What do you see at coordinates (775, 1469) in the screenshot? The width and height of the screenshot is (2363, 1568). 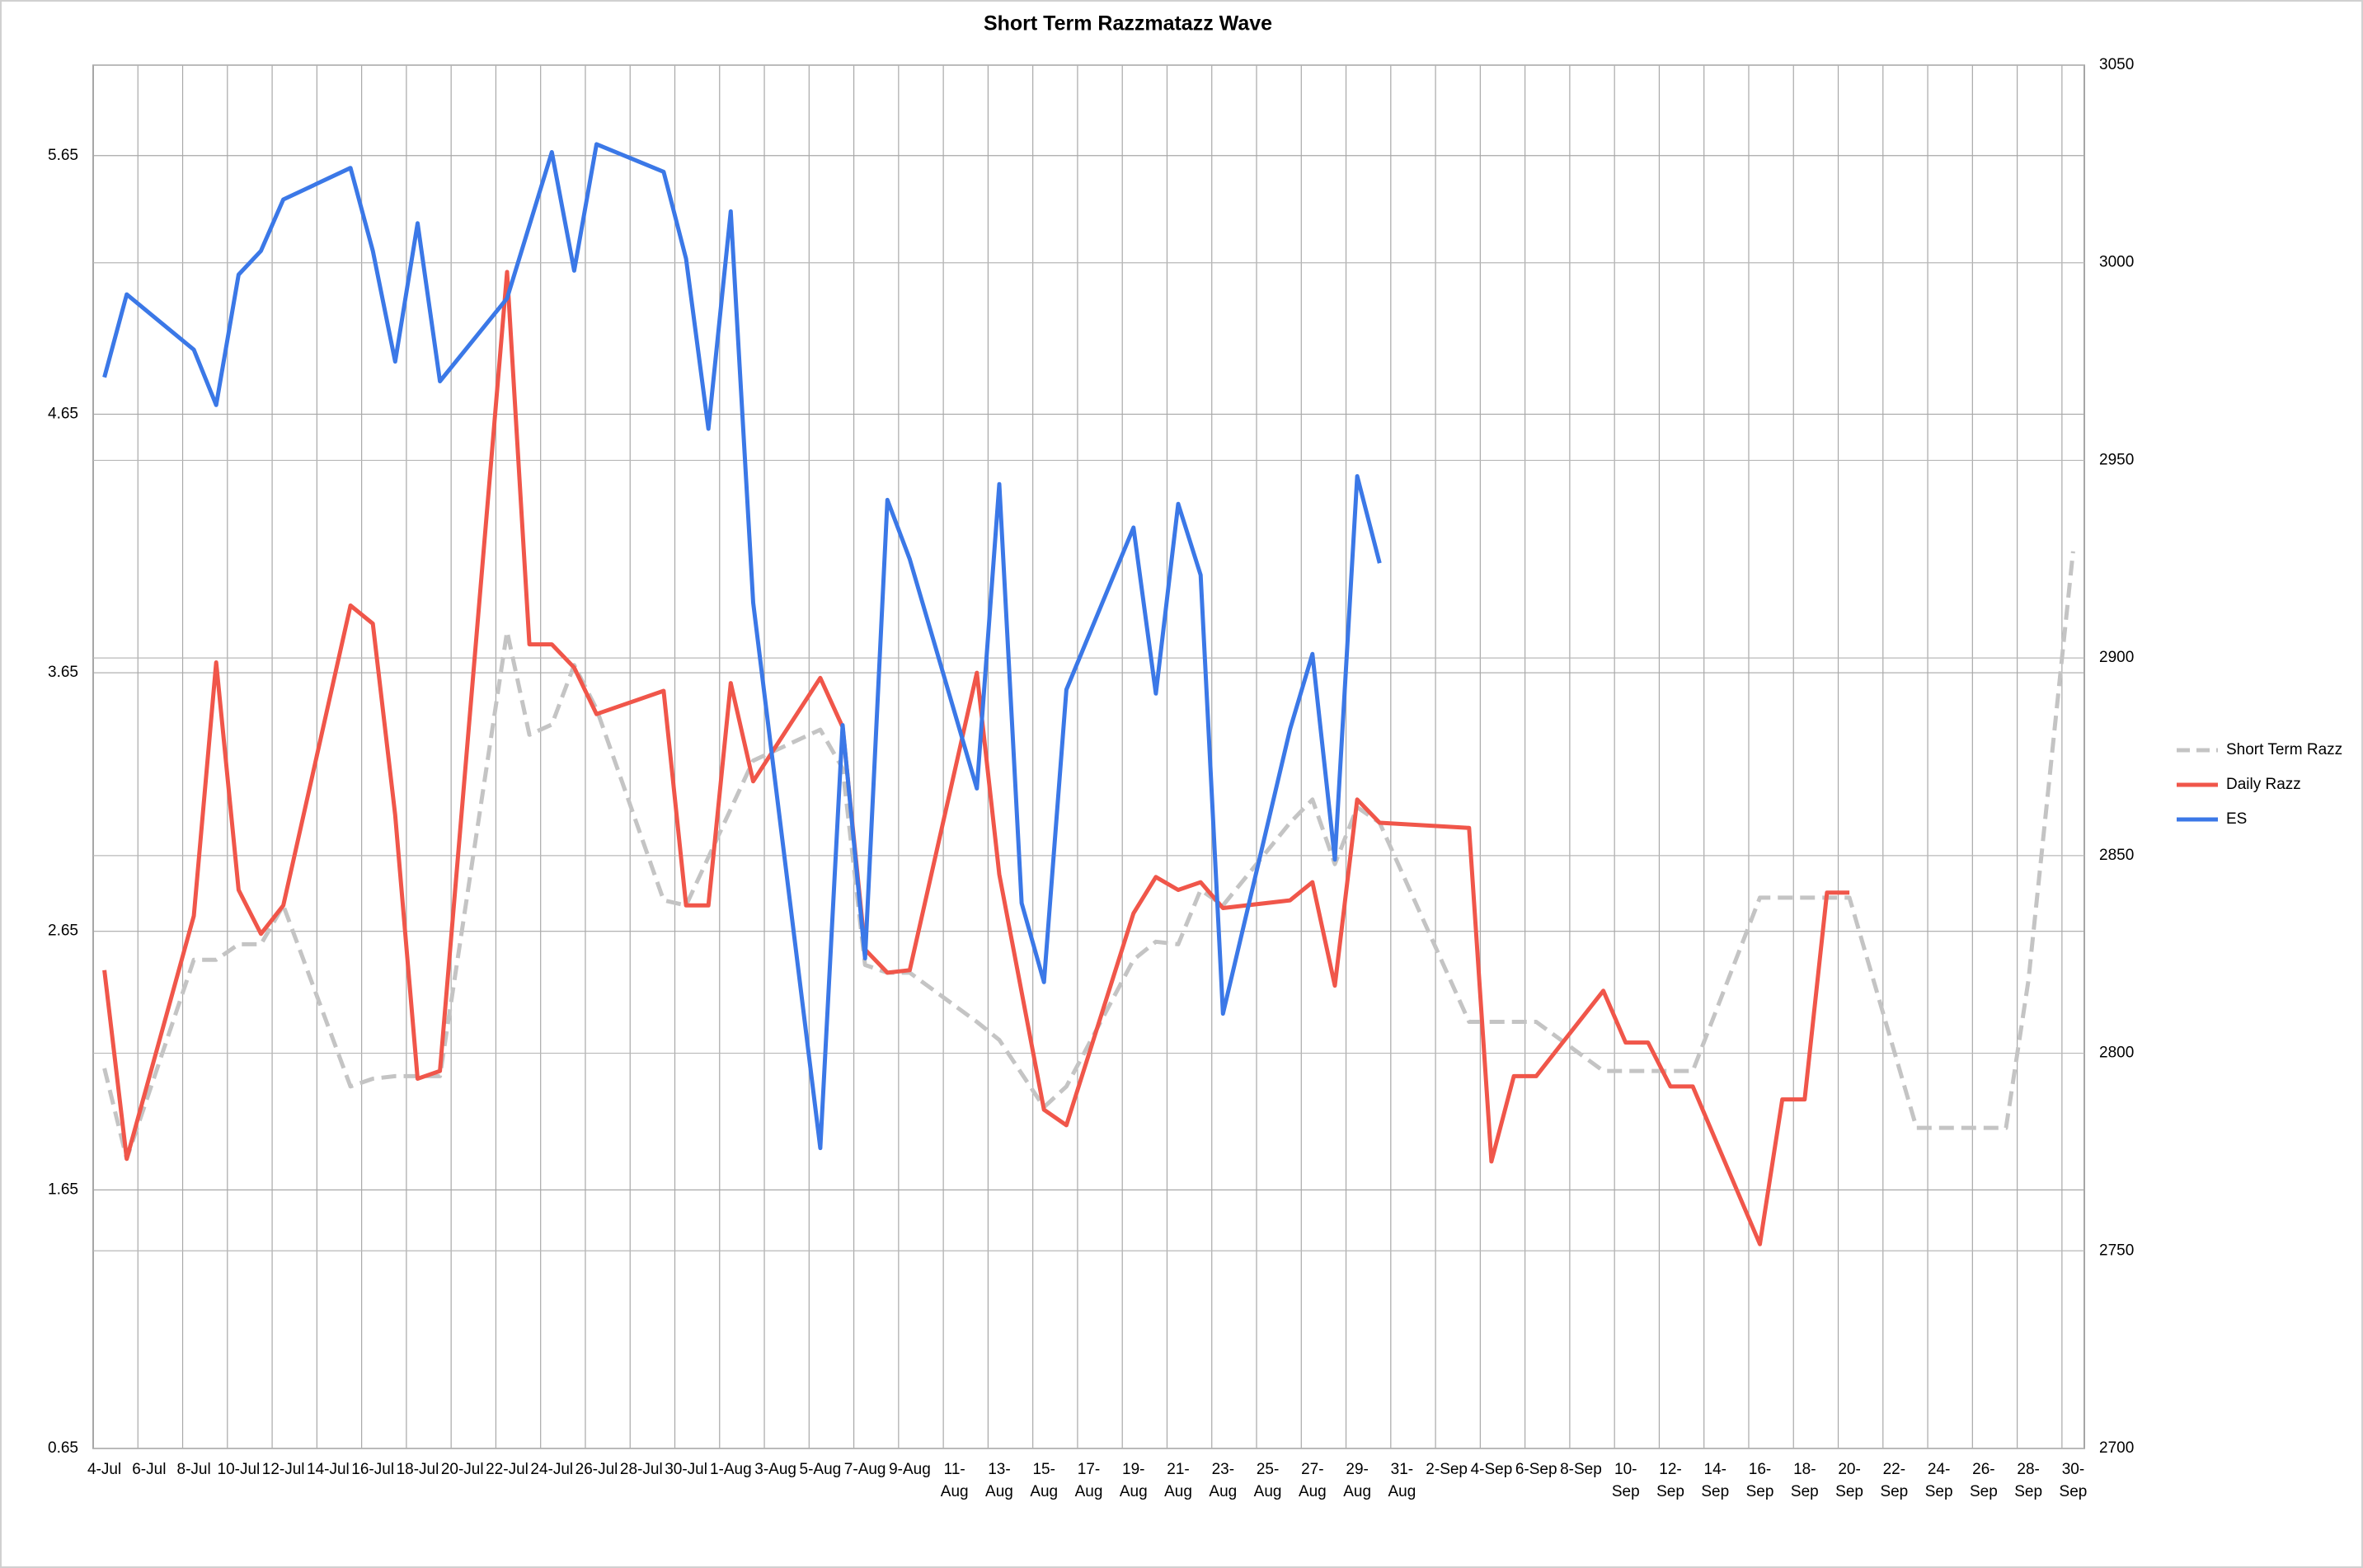 I see `x-tick-label: 3-Aug` at bounding box center [775, 1469].